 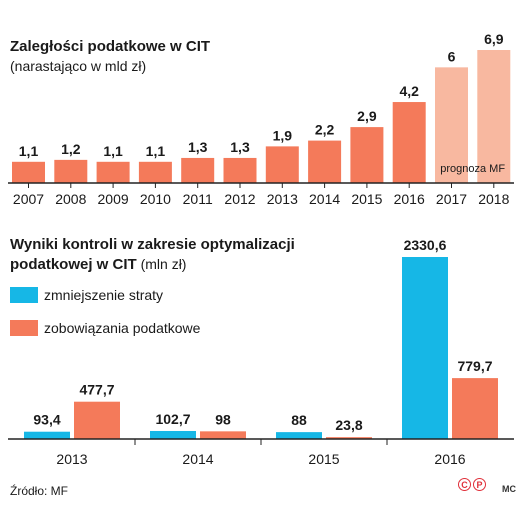 What do you see at coordinates (474, 366) in the screenshot?
I see `chart2-value-label-2016-series-2: 779,7` at bounding box center [474, 366].